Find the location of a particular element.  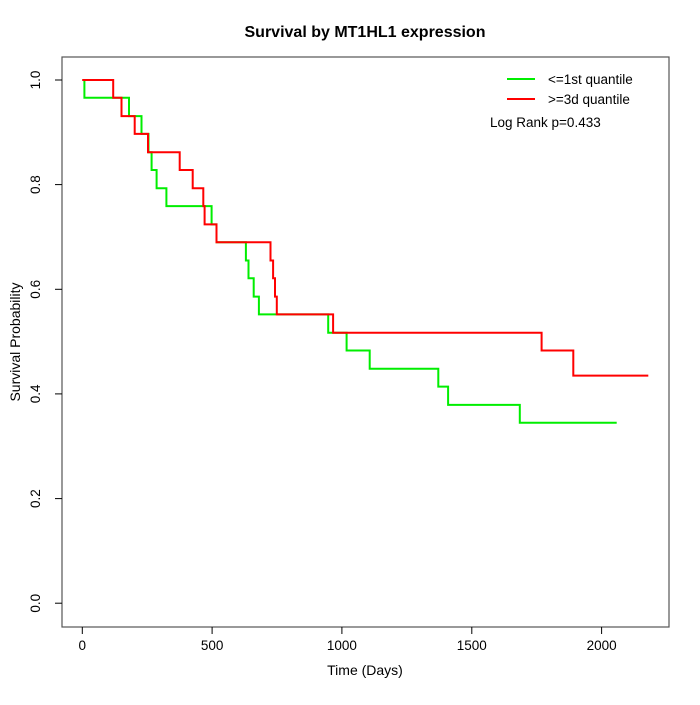

y-tick-label: 0.0 is located at coordinates (35, 603).